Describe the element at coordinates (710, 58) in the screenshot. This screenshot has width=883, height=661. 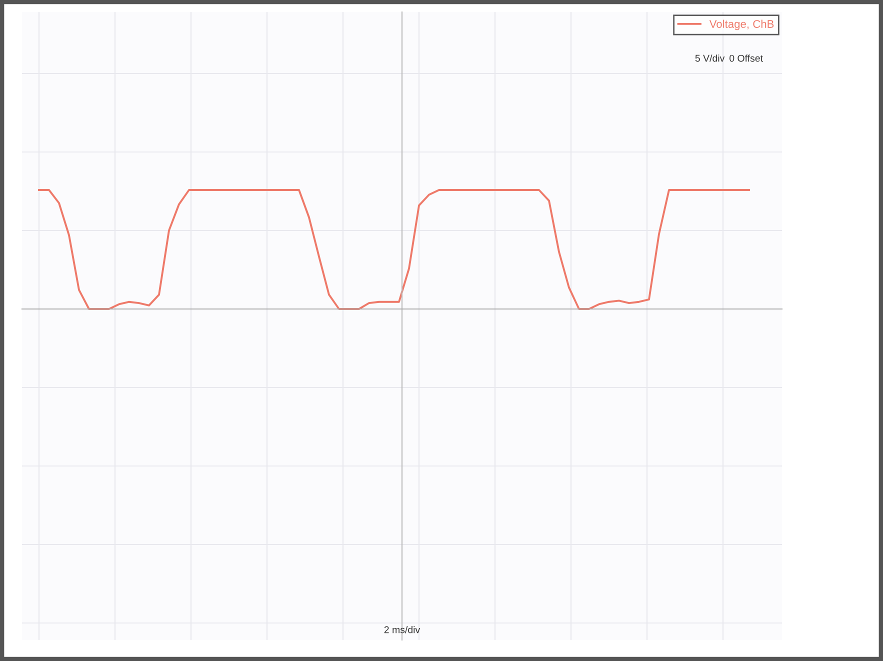
I see `text: 5 V/div` at that location.